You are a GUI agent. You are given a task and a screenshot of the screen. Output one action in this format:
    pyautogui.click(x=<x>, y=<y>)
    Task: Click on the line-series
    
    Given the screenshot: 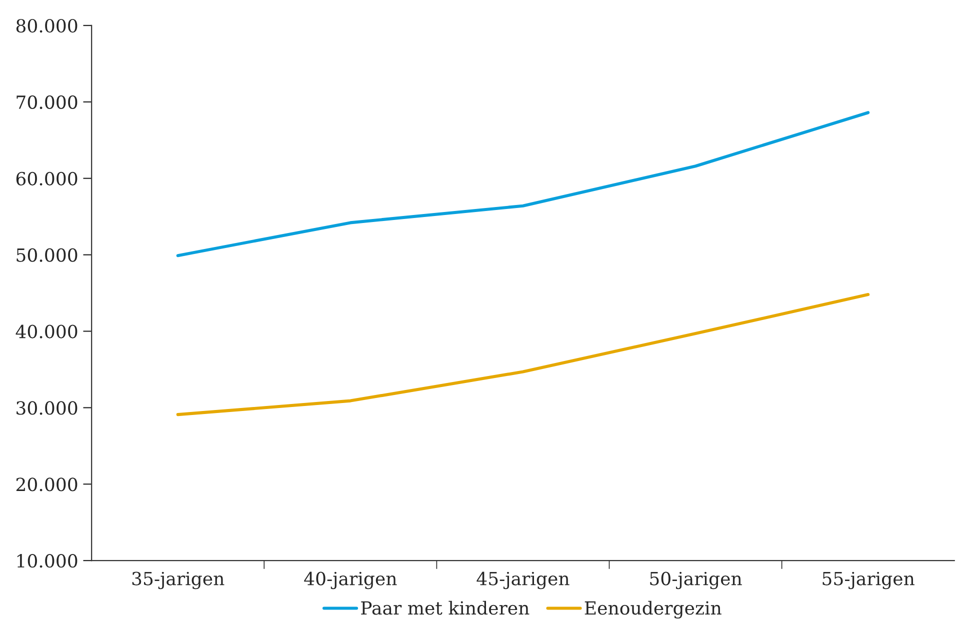 What is the action you would take?
    pyautogui.click(x=523, y=354)
    